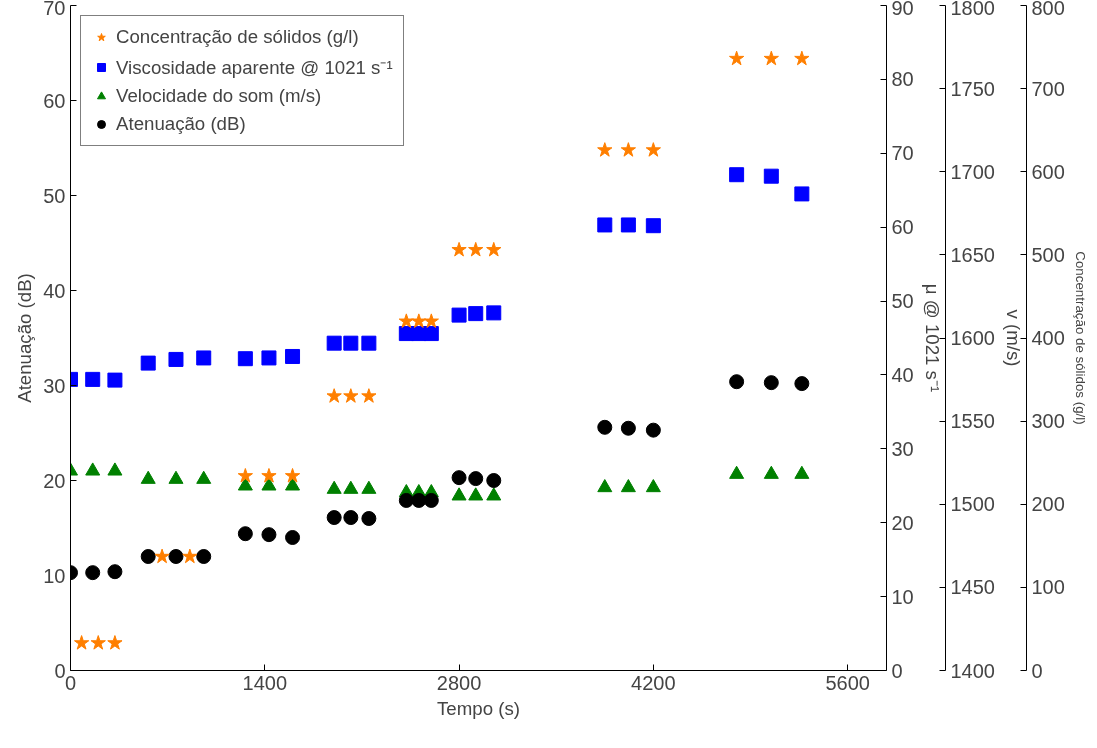 This screenshot has width=1097, height=748. What do you see at coordinates (254, 67) in the screenshot?
I see `legend-label: Viscosidade aparente @ 1021 s⁻¹` at bounding box center [254, 67].